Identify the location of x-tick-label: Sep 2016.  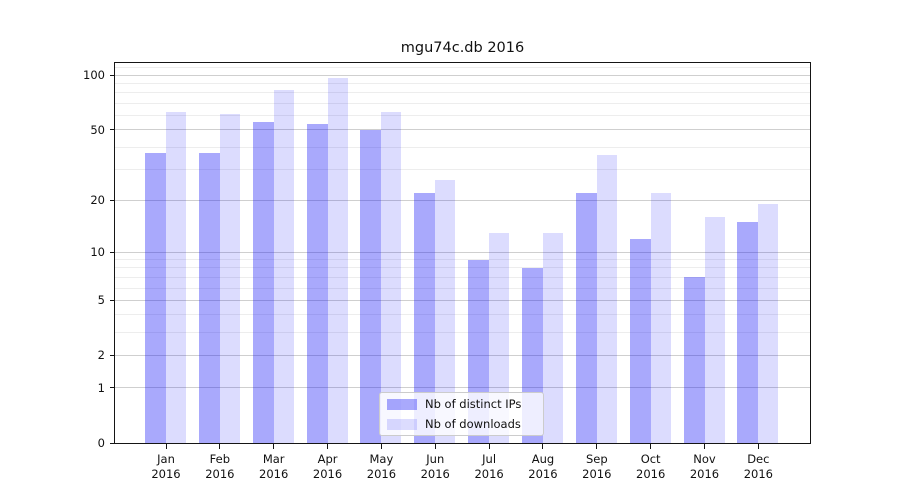
(597, 467).